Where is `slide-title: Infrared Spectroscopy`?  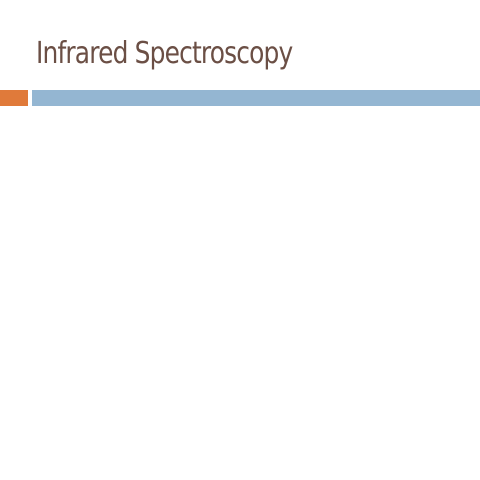
slide-title: Infrared Spectroscopy is located at coordinates (164, 53).